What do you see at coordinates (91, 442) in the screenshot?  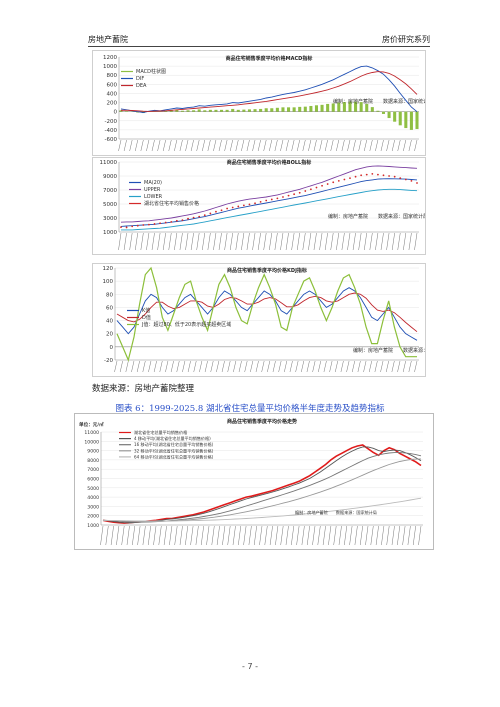 I see `y-tick-label: 10000` at bounding box center [91, 442].